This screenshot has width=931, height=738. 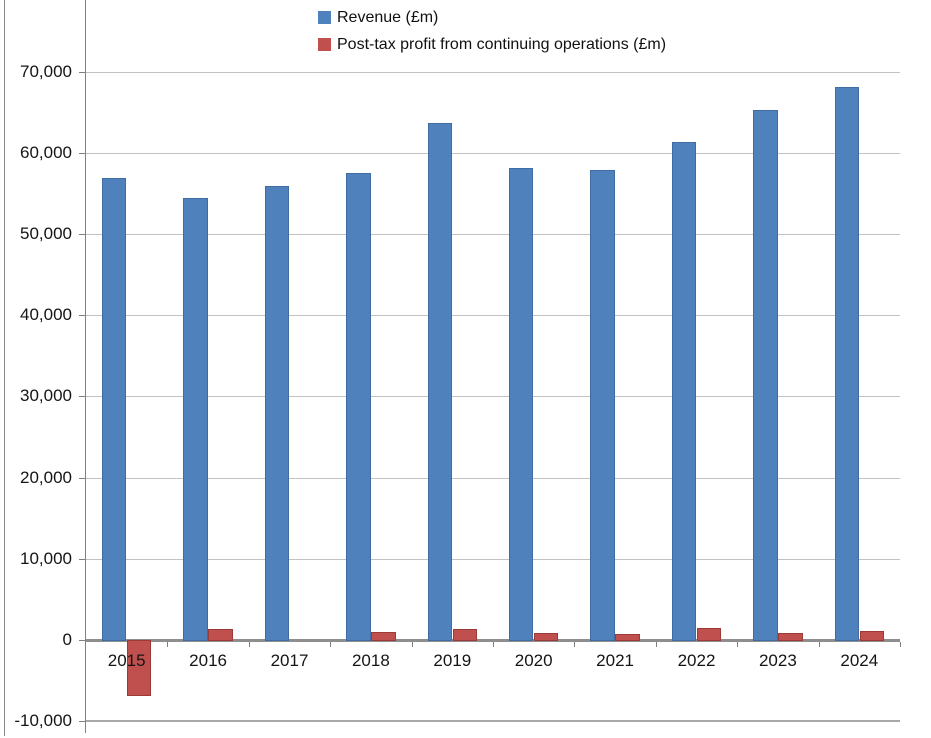 I want to click on bar-profit-2020, so click(x=546, y=637).